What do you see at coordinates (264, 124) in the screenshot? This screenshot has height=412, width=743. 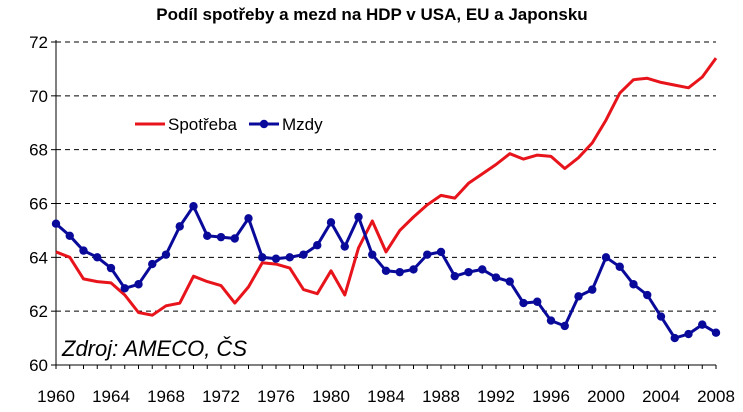 I see `legend-marker-mzdy` at bounding box center [264, 124].